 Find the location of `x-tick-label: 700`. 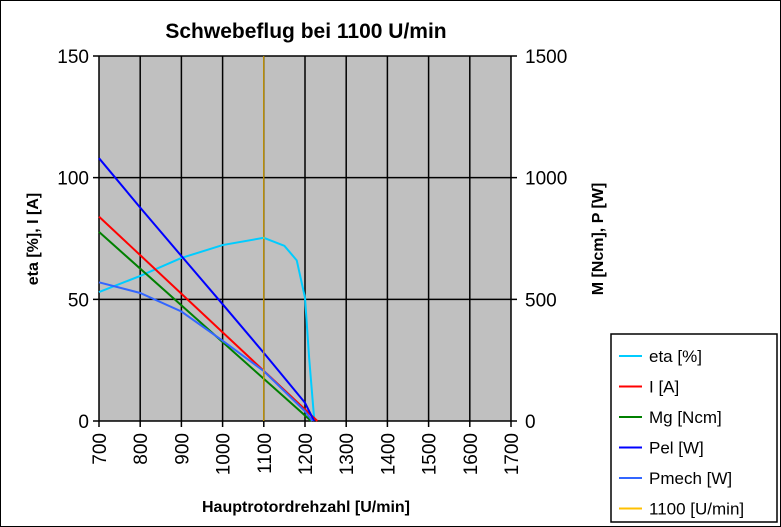

x-tick-label: 700 is located at coordinates (100, 449).